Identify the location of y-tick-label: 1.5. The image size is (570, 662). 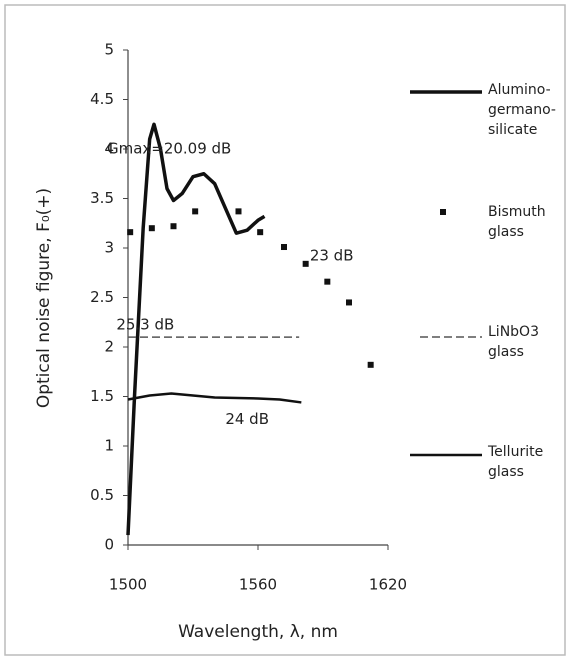
(102, 396).